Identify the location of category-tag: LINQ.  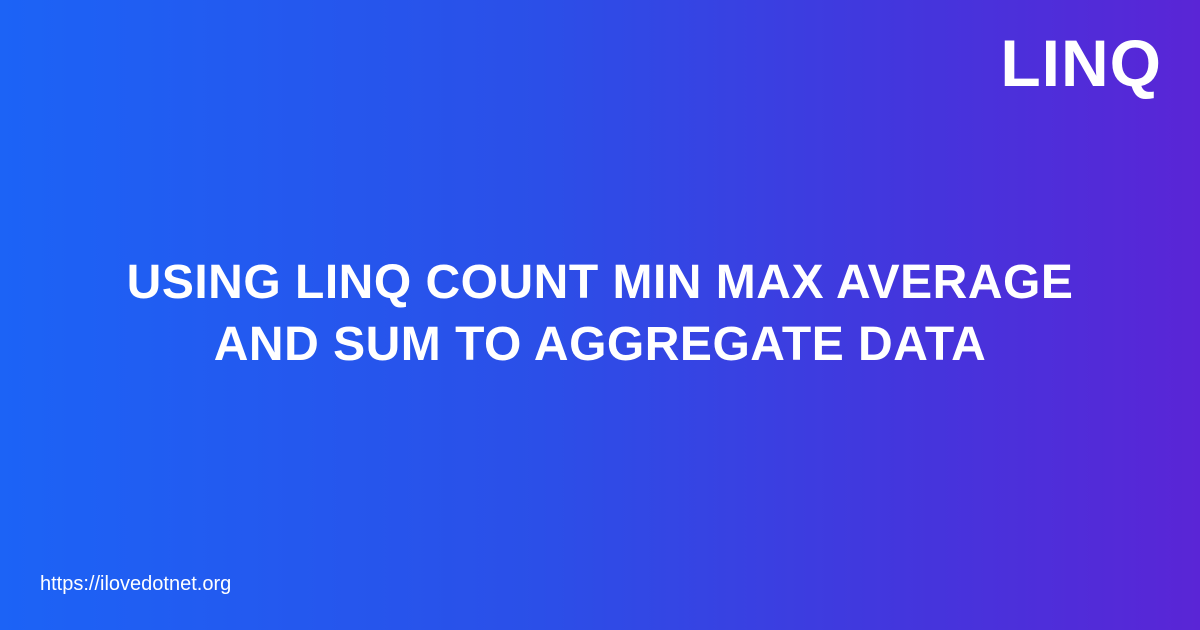
(1081, 63).